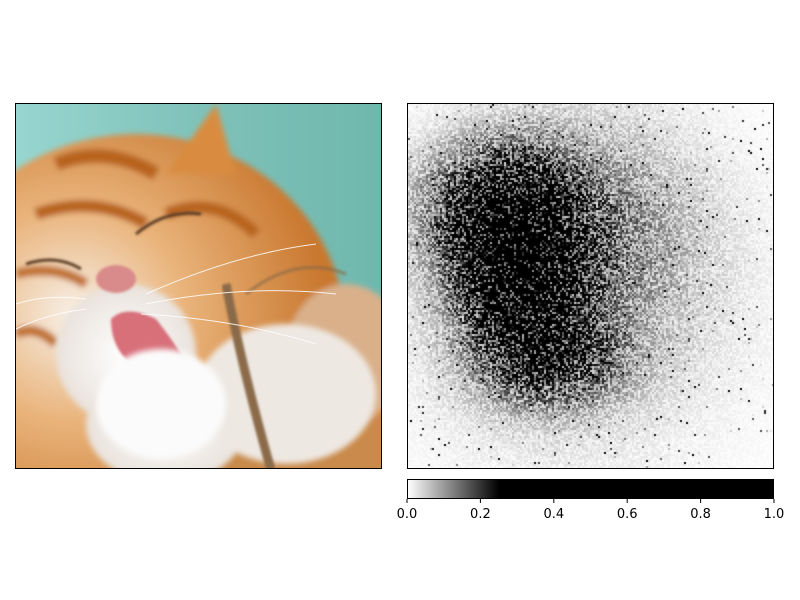  Describe the element at coordinates (627, 514) in the screenshot. I see `colorbar-tick-label: 0.6` at that location.